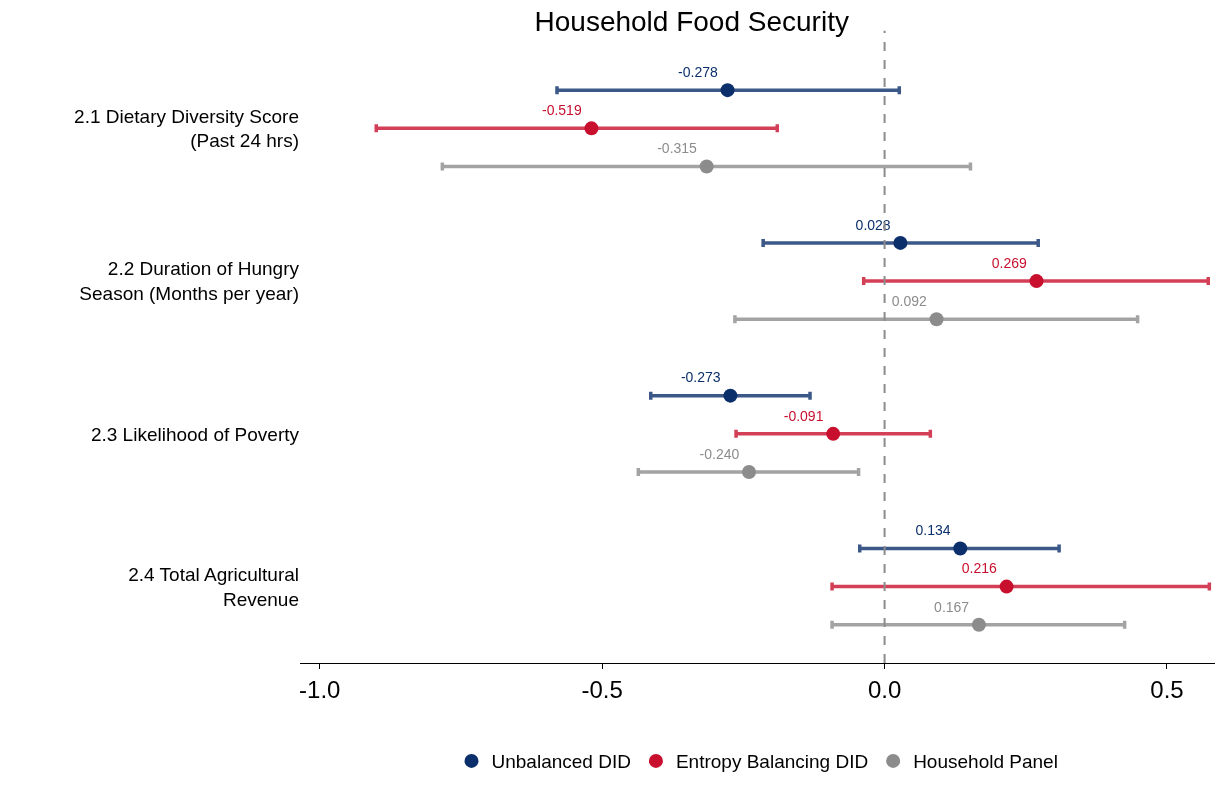  Describe the element at coordinates (719, 453) in the screenshot. I see `data-label: -0.240` at that location.